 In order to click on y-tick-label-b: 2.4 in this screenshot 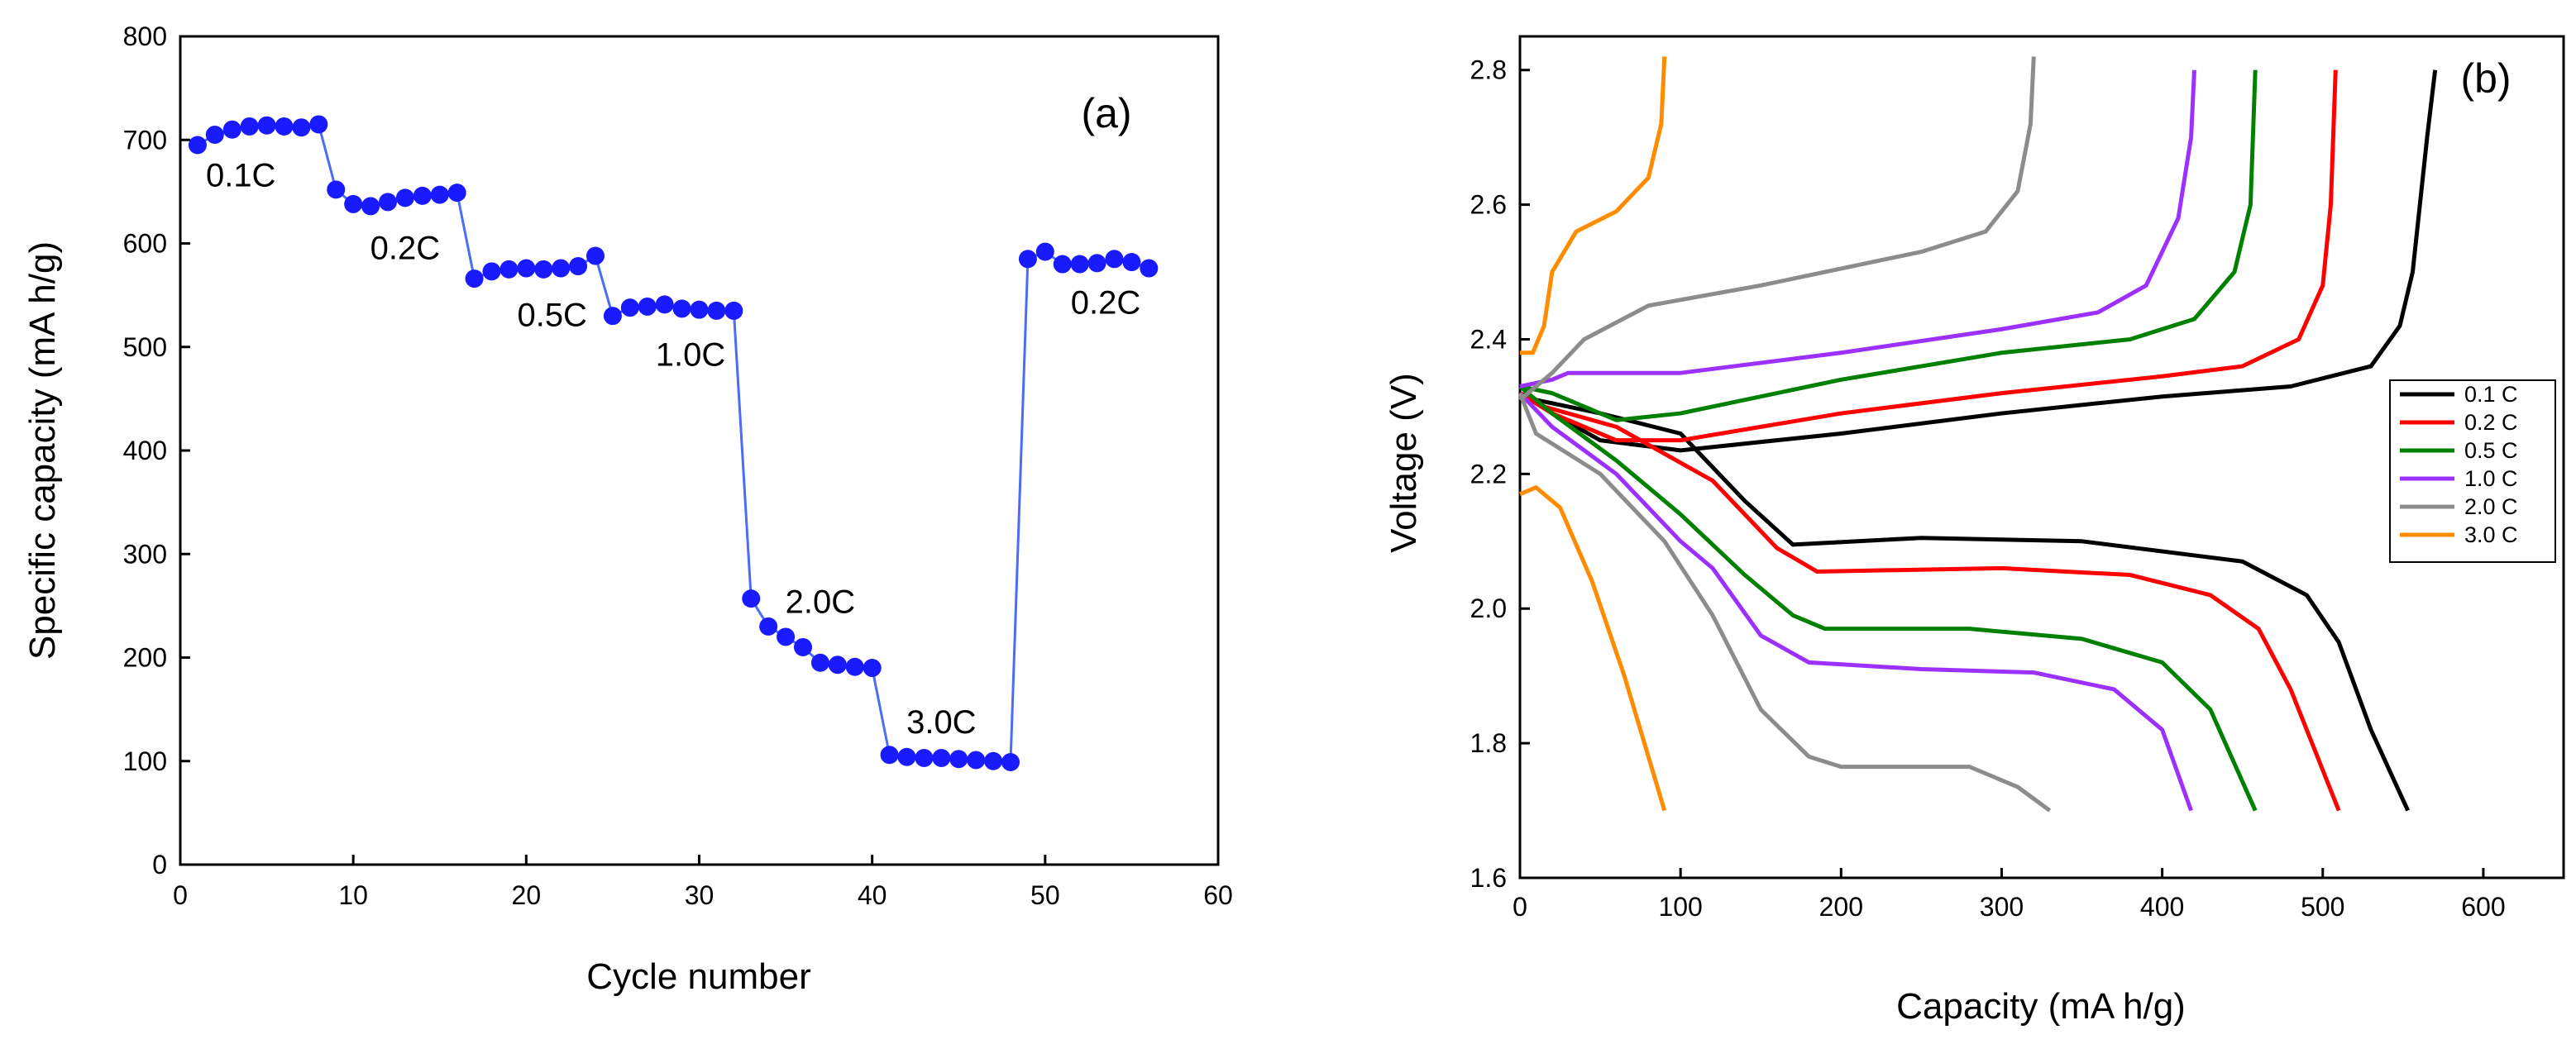, I will do `click(1488, 339)`.